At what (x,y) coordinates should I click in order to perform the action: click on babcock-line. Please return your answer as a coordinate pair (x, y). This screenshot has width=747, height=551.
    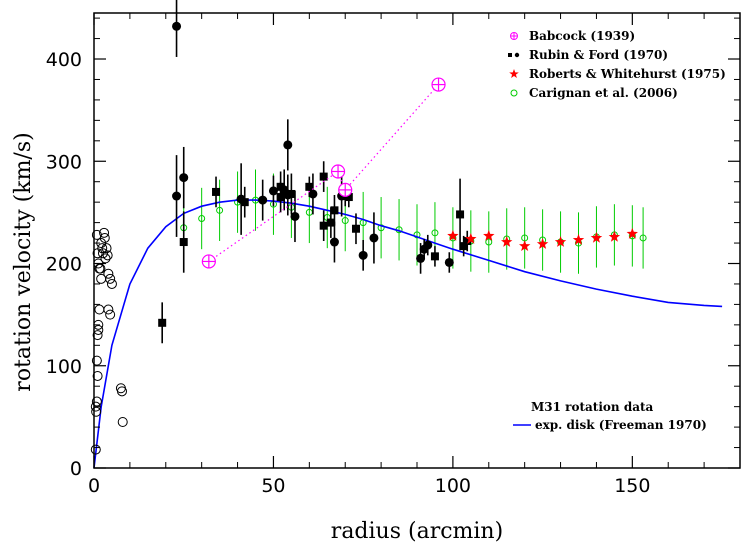
    Looking at the image, I should click on (323, 173).